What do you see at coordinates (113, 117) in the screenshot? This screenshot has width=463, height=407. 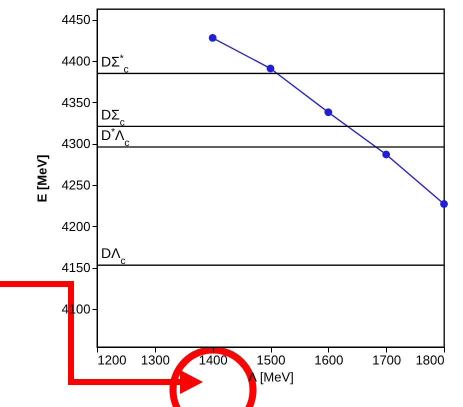 I see `ref-line-label: DΣ$_{c}$` at bounding box center [113, 117].